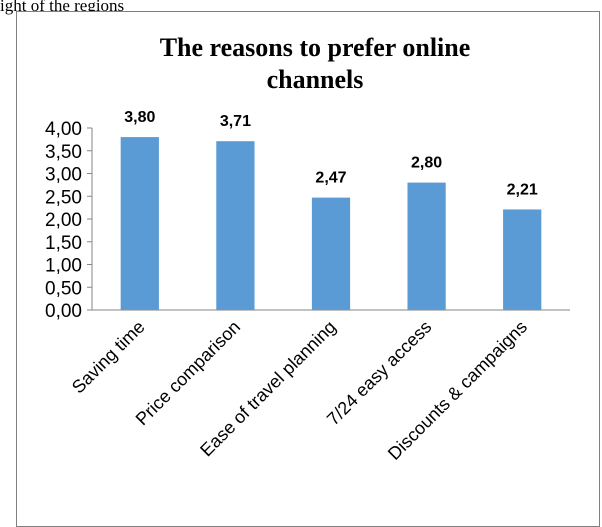 Image resolution: width=602 pixels, height=527 pixels. What do you see at coordinates (188, 373) in the screenshot?
I see `category-label: Price comparison` at bounding box center [188, 373].